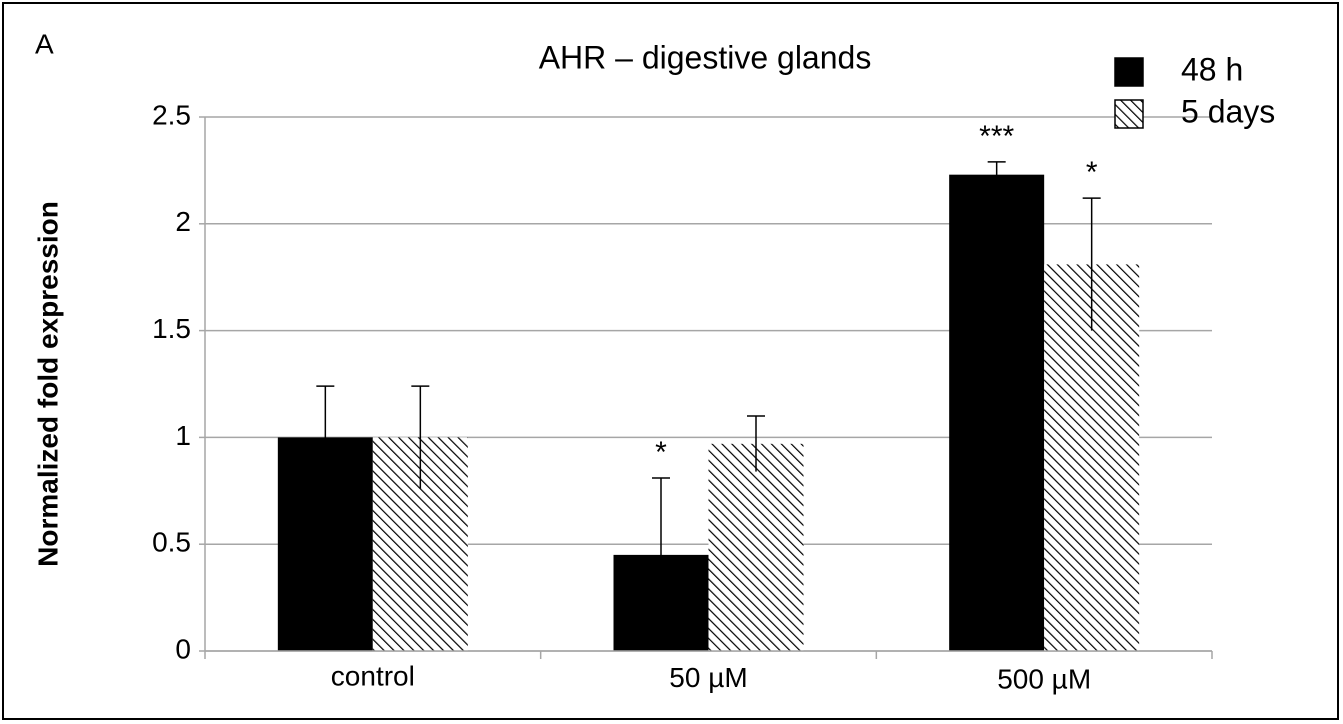  What do you see at coordinates (373, 675) in the screenshot?
I see `x-tick-label: control` at bounding box center [373, 675].